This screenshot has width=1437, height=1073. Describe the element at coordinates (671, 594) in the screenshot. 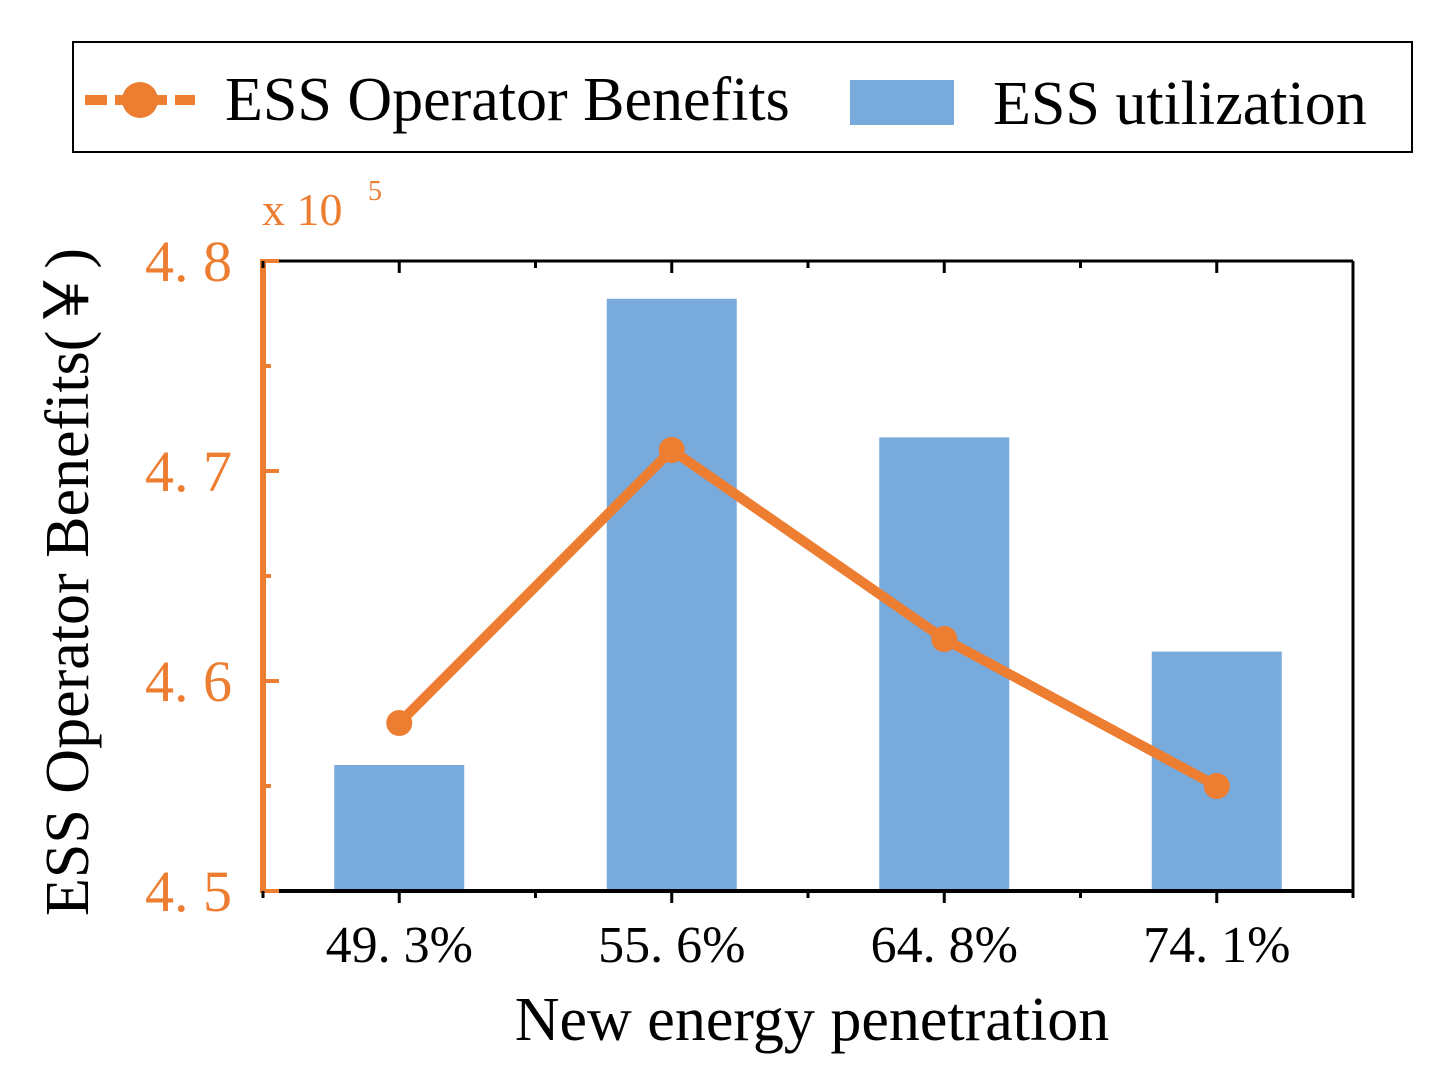

I see `bar-55.6%` at that location.